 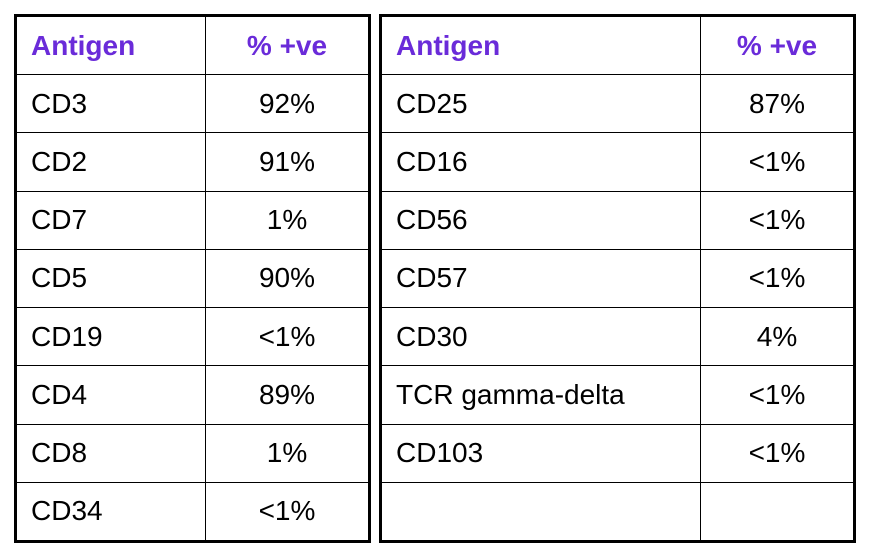 What do you see at coordinates (777, 104) in the screenshot?
I see `percent-cell: 87%` at bounding box center [777, 104].